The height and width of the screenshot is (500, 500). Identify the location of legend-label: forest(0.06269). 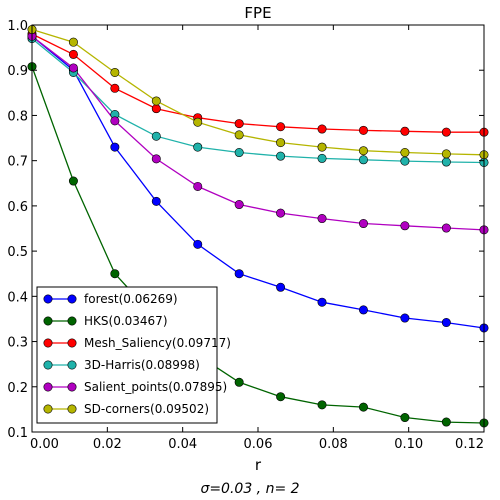
(131, 299).